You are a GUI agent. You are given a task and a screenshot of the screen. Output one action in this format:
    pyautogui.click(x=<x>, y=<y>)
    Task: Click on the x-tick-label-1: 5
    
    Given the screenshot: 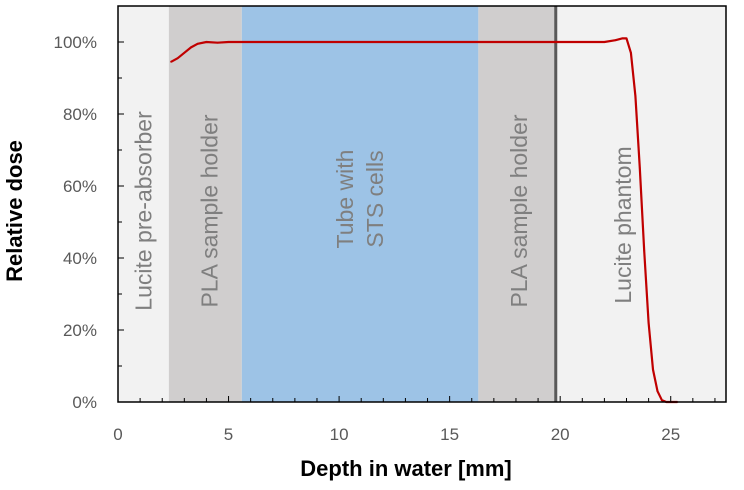 What is the action you would take?
    pyautogui.click(x=228, y=434)
    